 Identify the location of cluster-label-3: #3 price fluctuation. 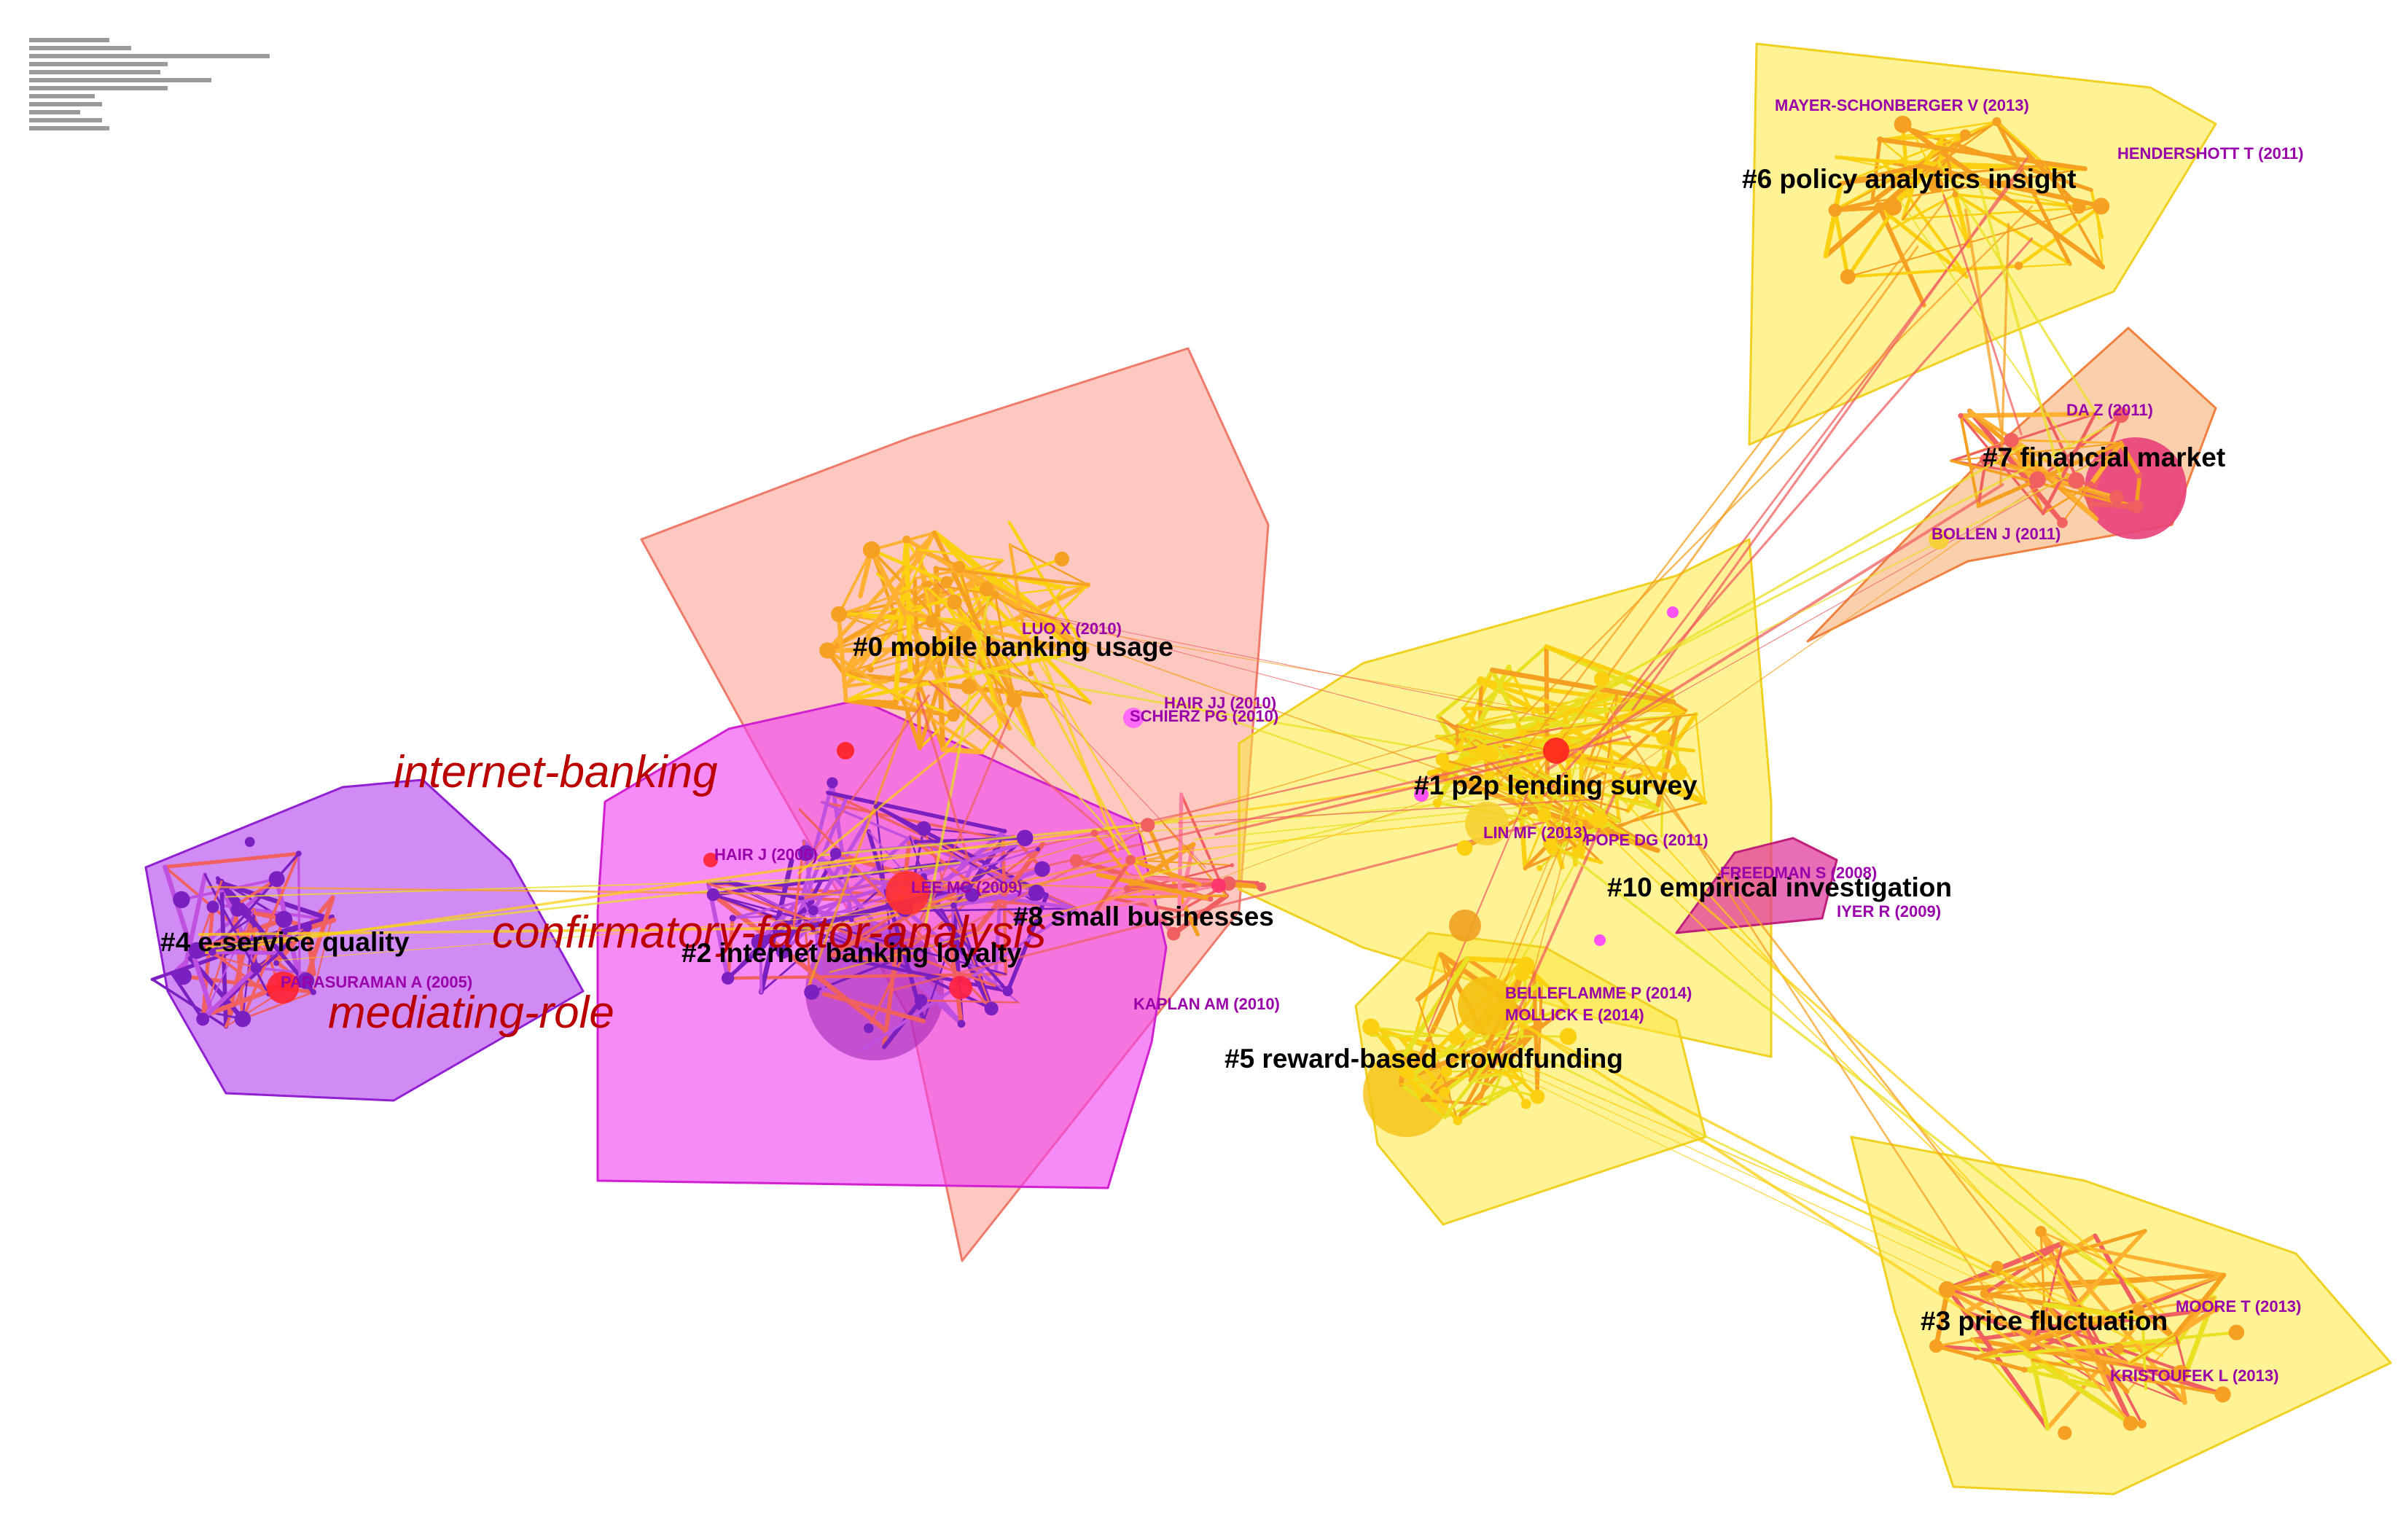
(2044, 1321).